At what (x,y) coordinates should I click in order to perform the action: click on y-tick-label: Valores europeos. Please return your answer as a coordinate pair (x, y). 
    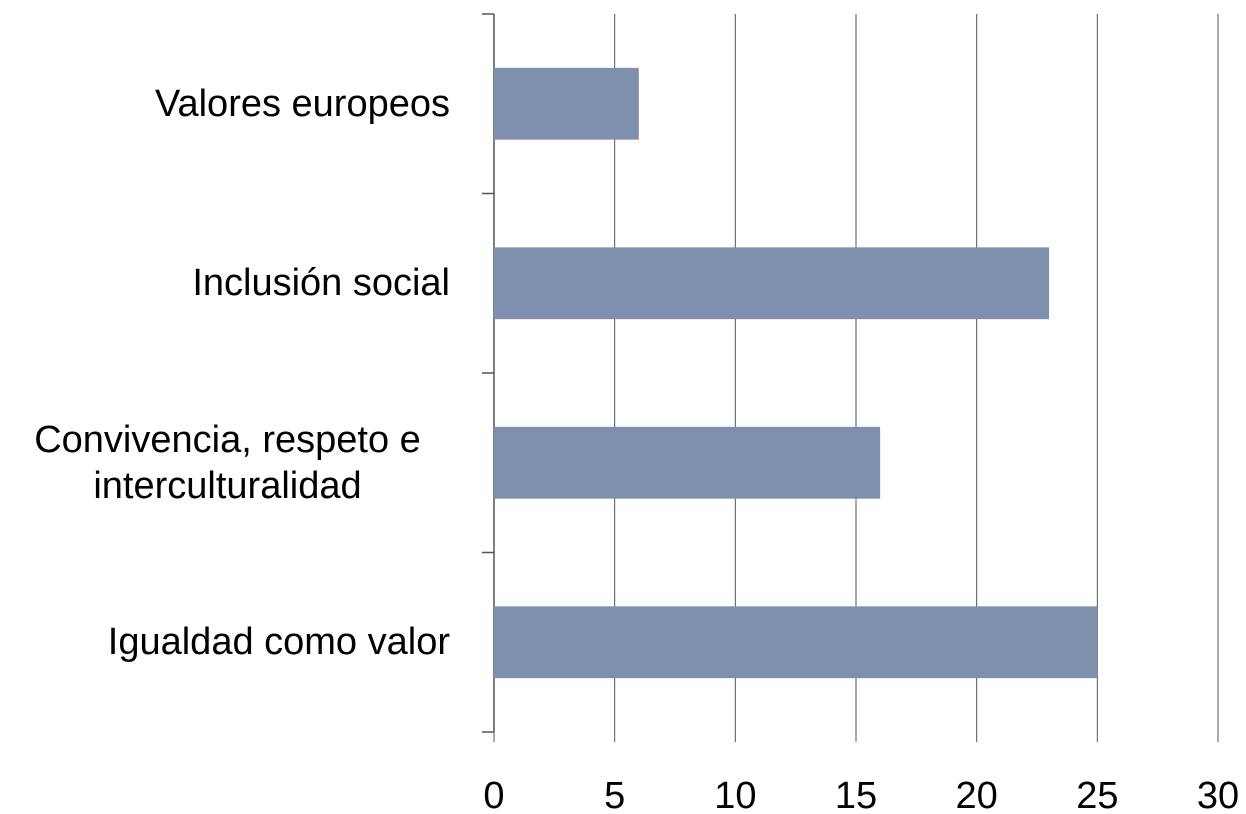
    Looking at the image, I should click on (302, 103).